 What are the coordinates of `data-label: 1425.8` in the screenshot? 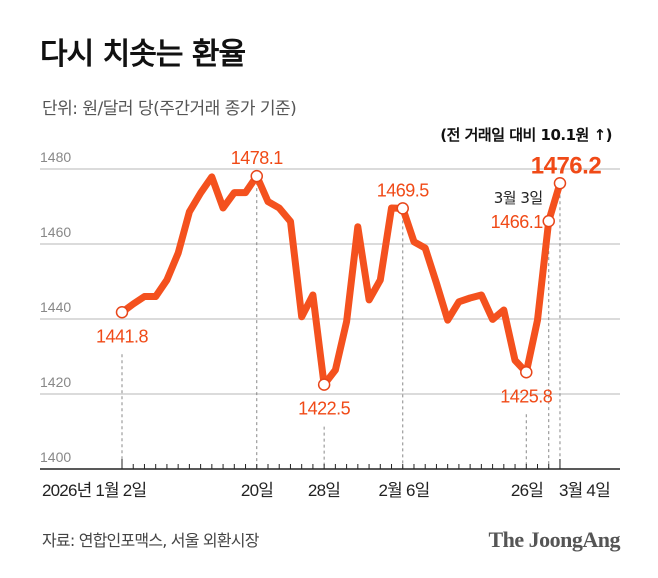 It's located at (526, 396).